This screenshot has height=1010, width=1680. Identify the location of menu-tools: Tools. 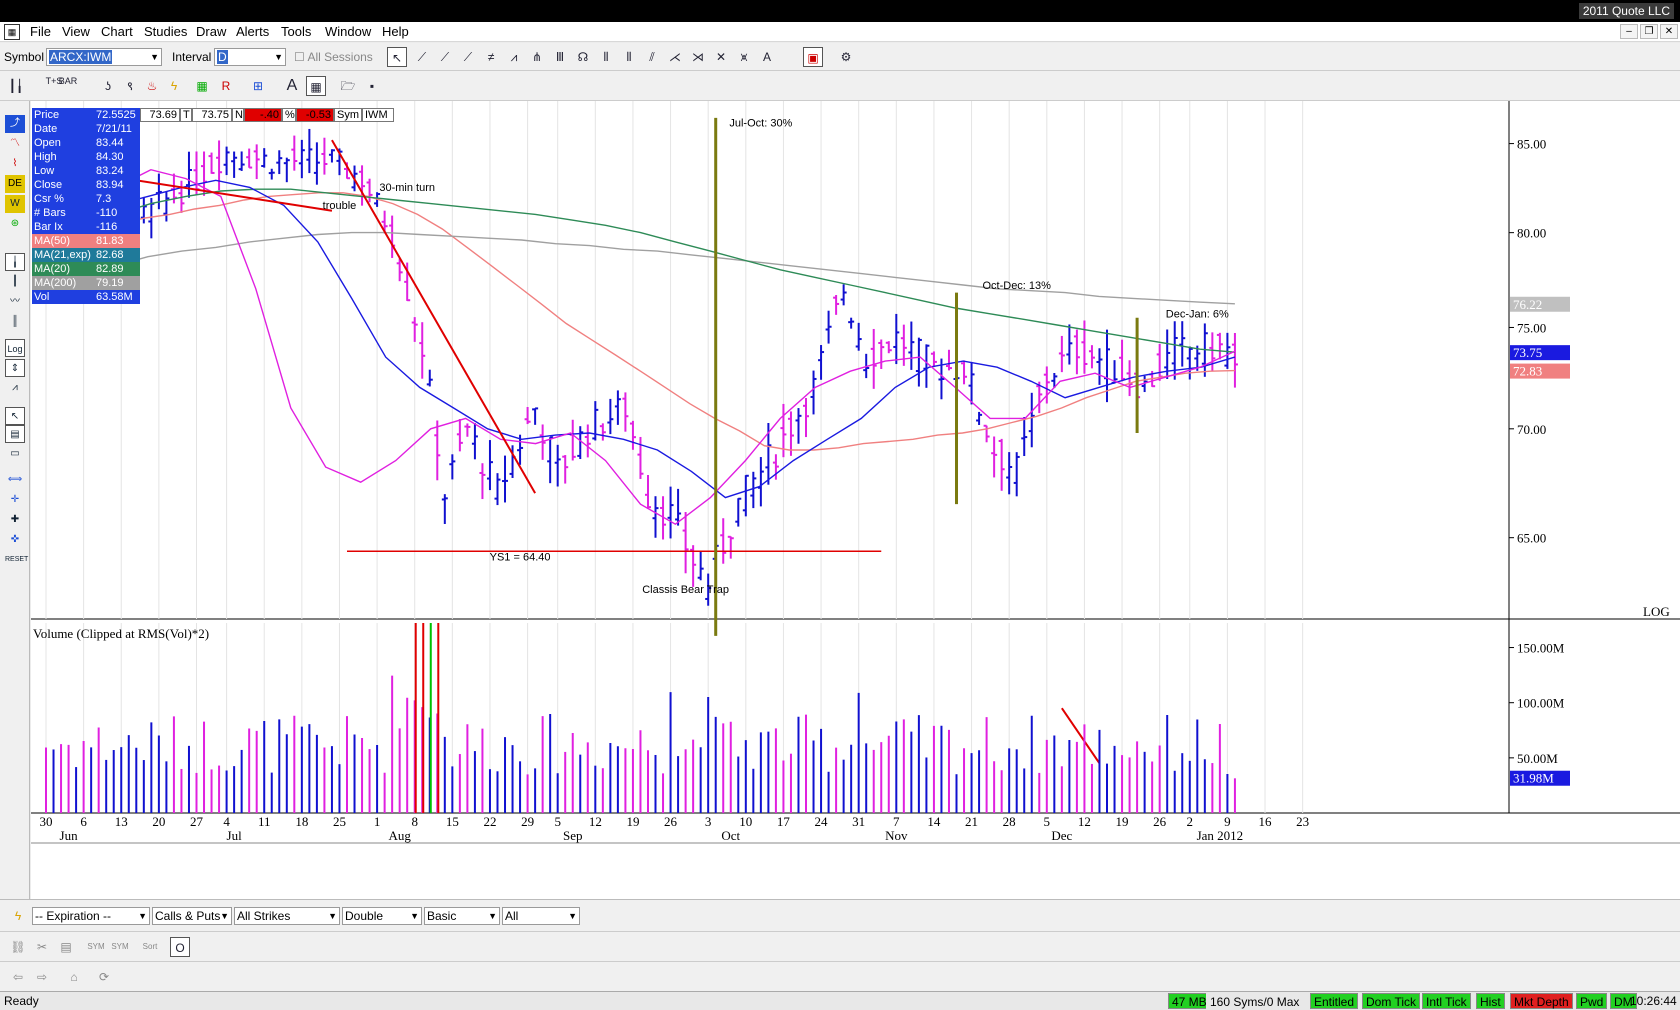
(296, 31).